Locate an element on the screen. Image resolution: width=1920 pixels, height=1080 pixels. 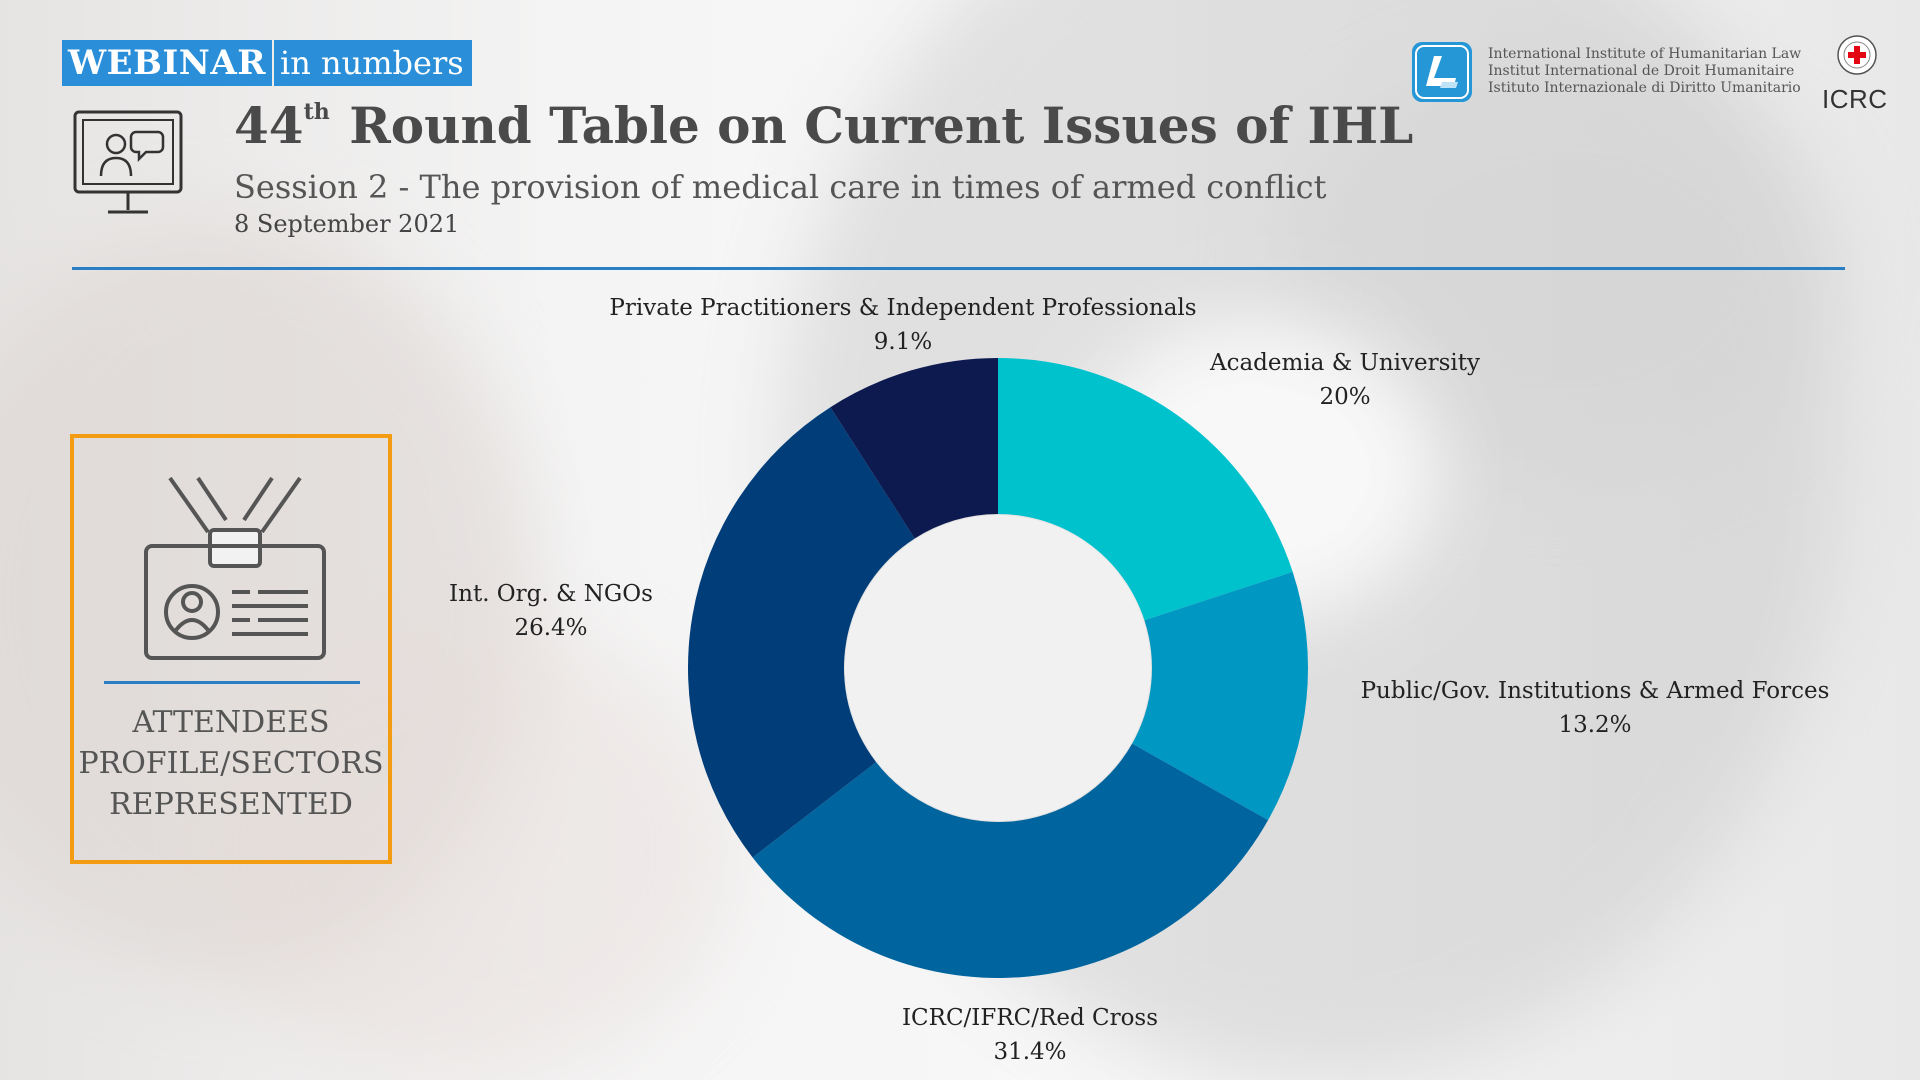
slice-label-percent: 13.2% is located at coordinates (1595, 725).